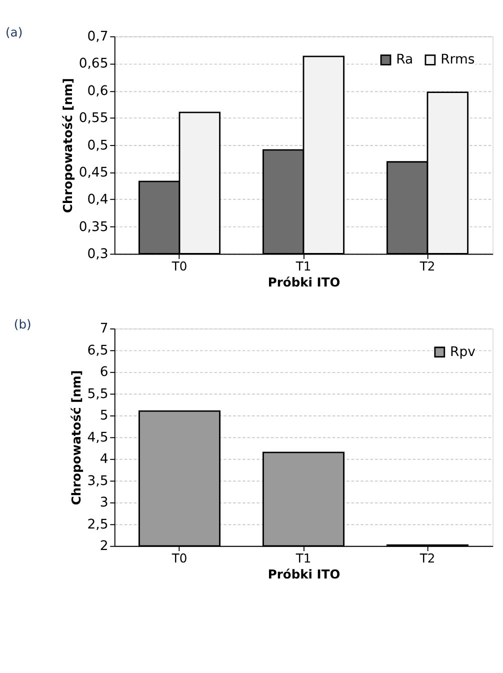  What do you see at coordinates (93, 64) in the screenshot?
I see `y-tick-label: 0,65` at bounding box center [93, 64].